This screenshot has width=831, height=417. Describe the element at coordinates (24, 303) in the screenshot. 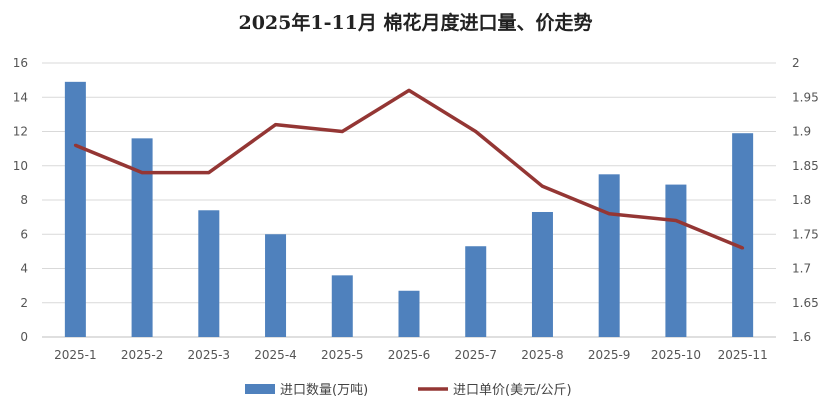

I see `y-left-tick: 2` at that location.